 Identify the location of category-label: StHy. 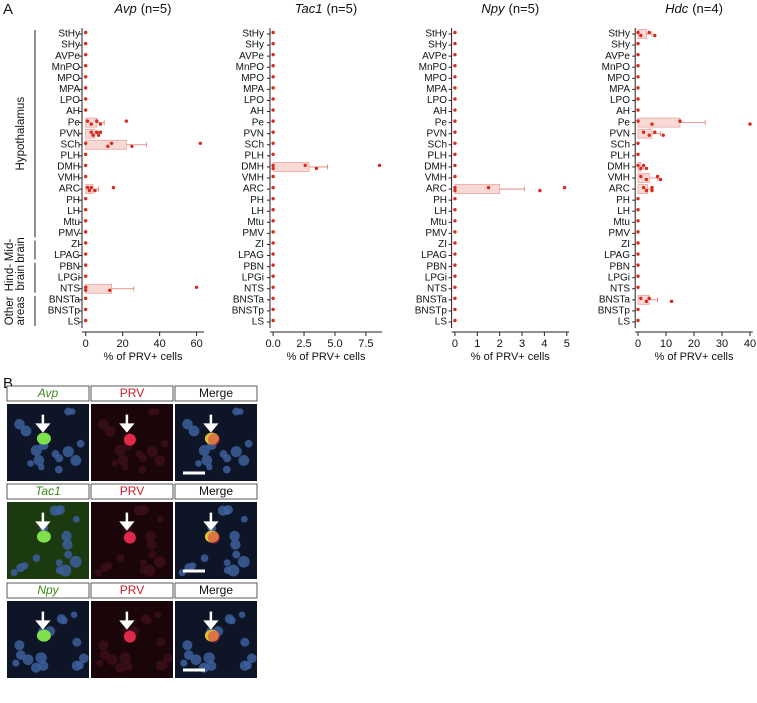
(69, 34).